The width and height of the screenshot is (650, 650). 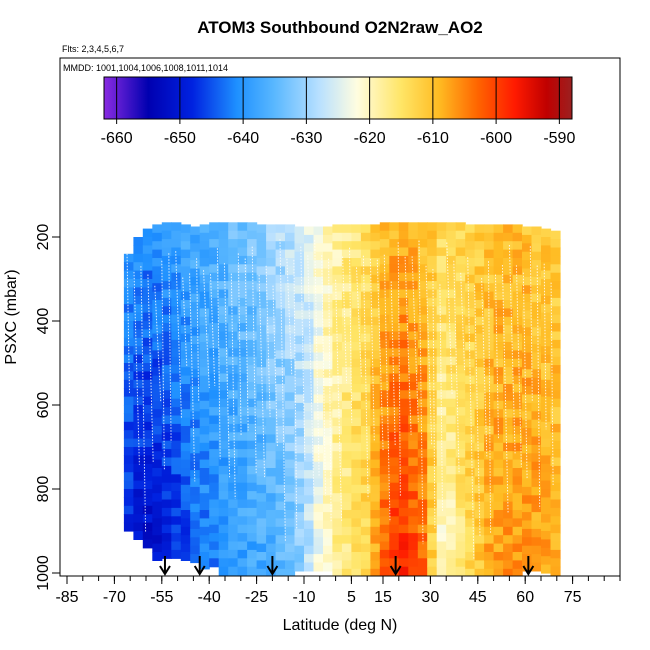 What do you see at coordinates (370, 138) in the screenshot?
I see `colorbar-tick-label: -620` at bounding box center [370, 138].